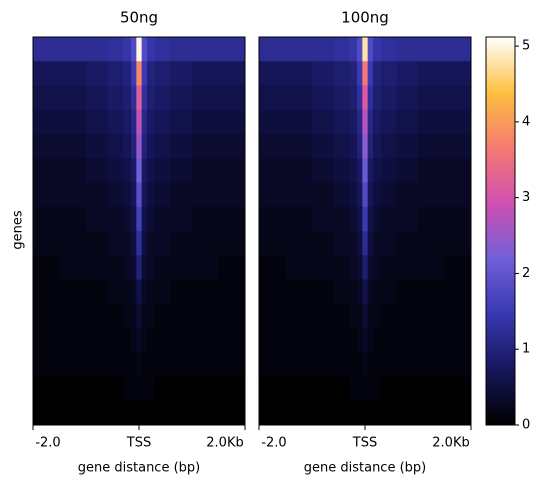 The image size is (540, 486). I want to click on colorbar-tick-label: 1, so click(526, 349).